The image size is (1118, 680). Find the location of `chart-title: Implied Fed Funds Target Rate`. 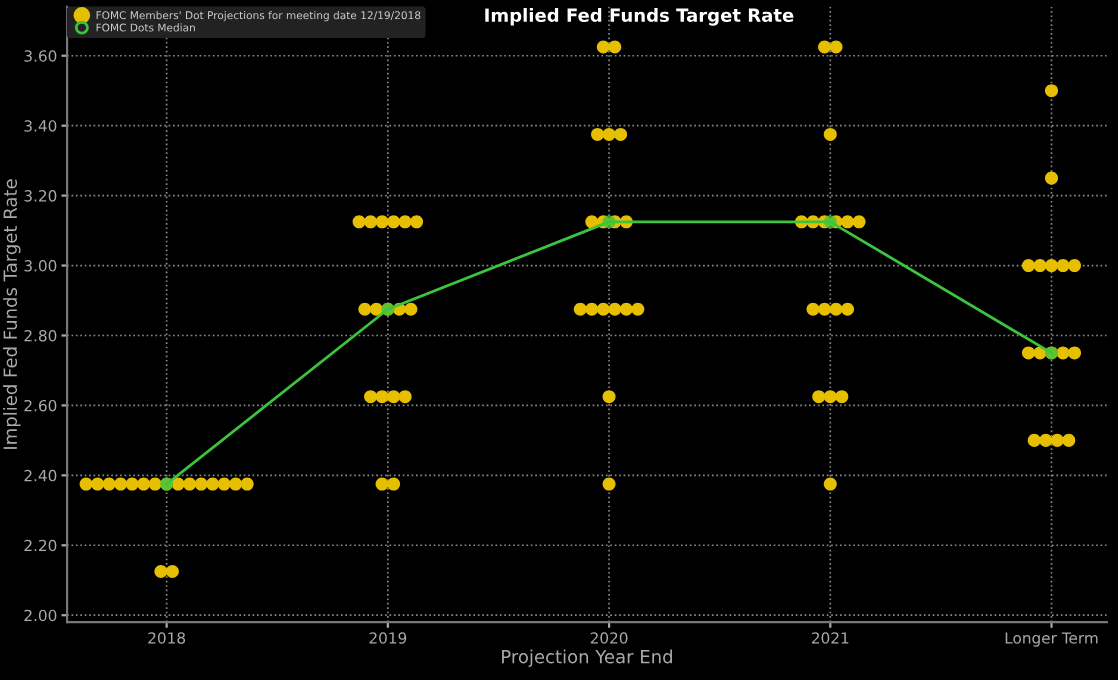

chart-title: Implied Fed Funds Target Rate is located at coordinates (639, 17).